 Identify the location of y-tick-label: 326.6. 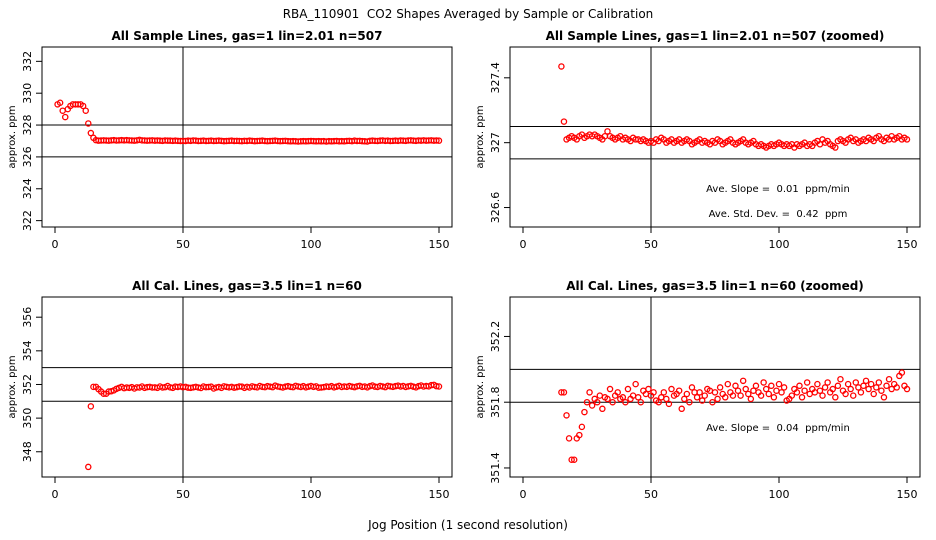
(495, 208).